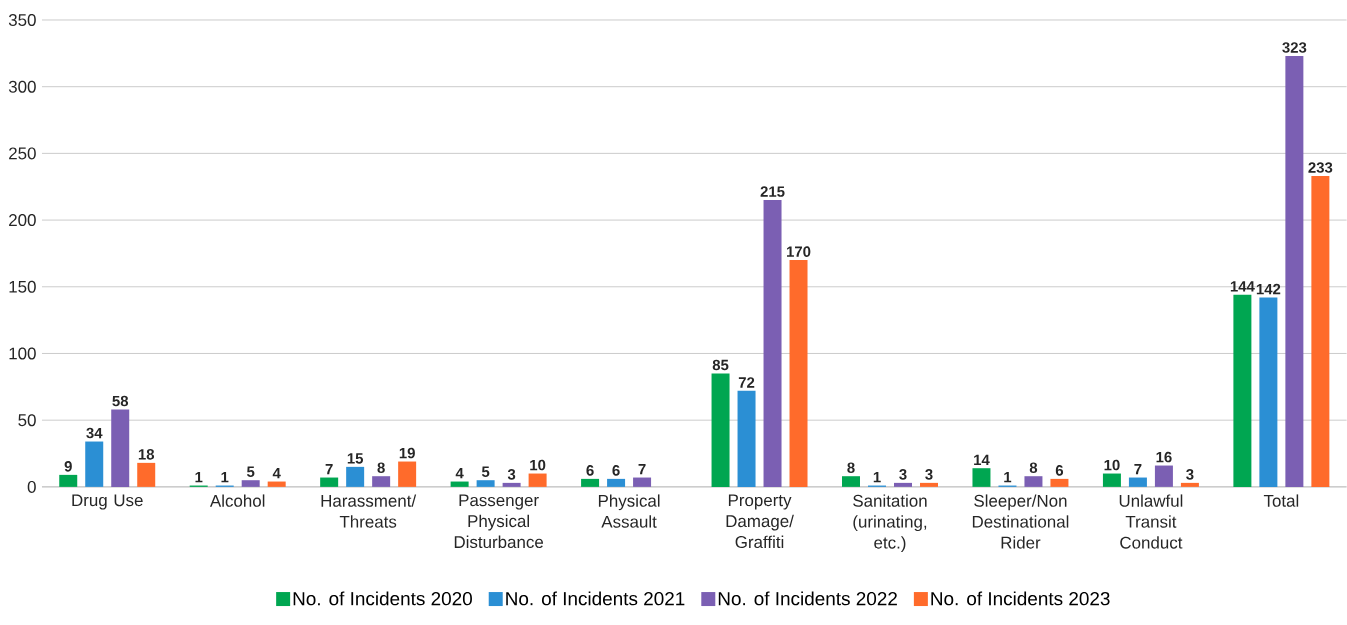 This screenshot has width=1347, height=625. Describe the element at coordinates (31, 486) in the screenshot. I see `y-tick-label: 0` at that location.